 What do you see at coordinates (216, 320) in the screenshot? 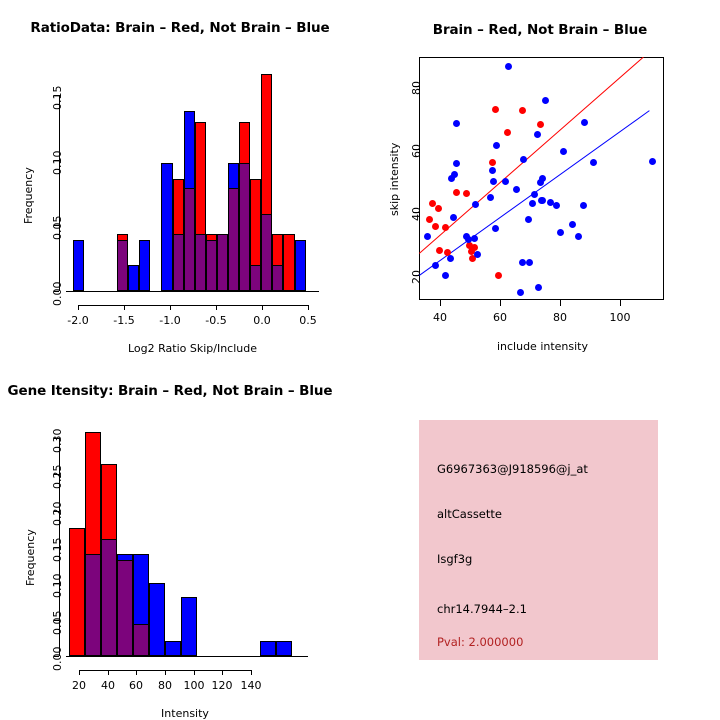
I see `ratio-hist-x-ticklabel: -0.5` at bounding box center [216, 320].